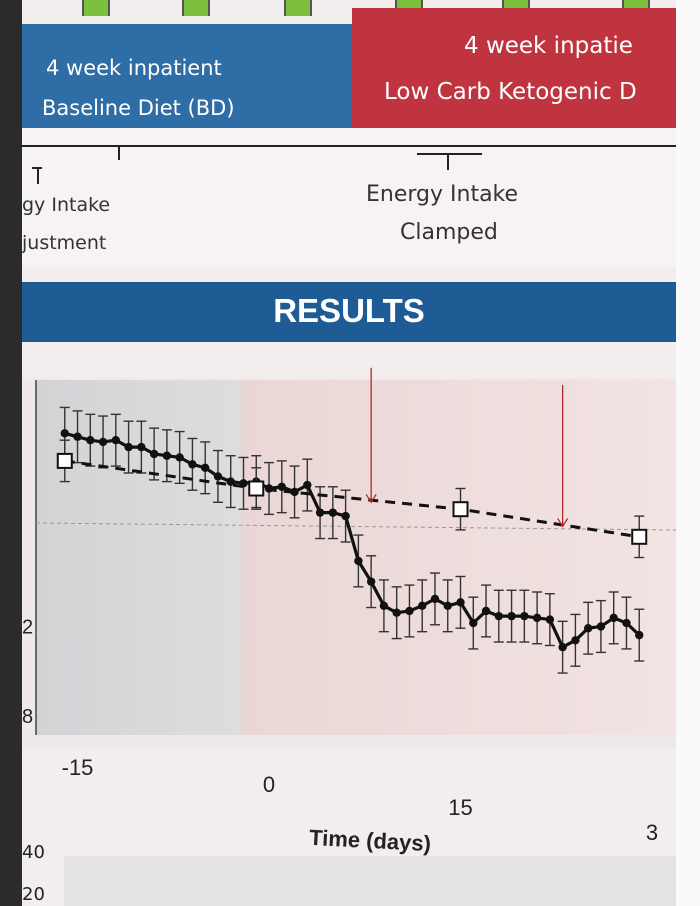 The image size is (700, 906). Describe the element at coordinates (460, 807) in the screenshot. I see `x-tick-label: 15` at that location.